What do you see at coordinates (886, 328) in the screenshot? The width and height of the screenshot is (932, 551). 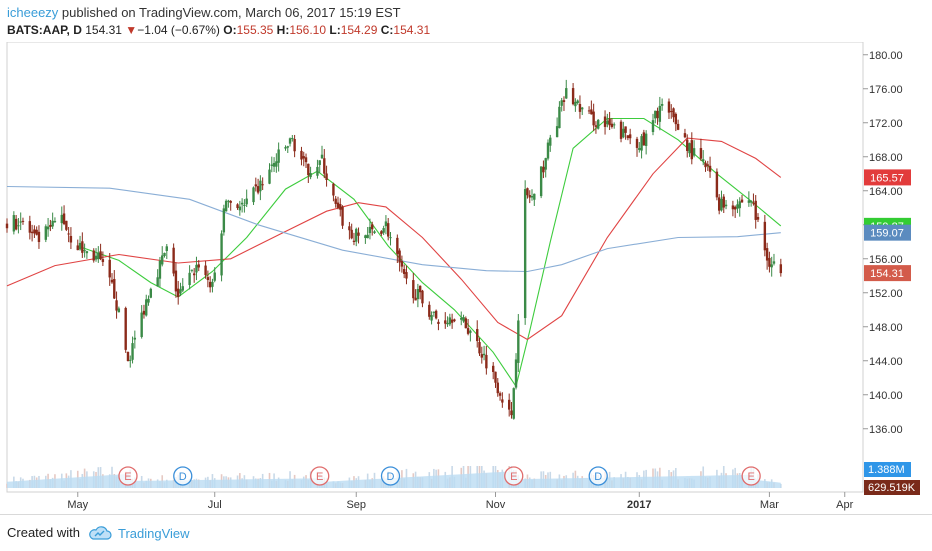 I see `y-tick-label: 148.00` at bounding box center [886, 328].